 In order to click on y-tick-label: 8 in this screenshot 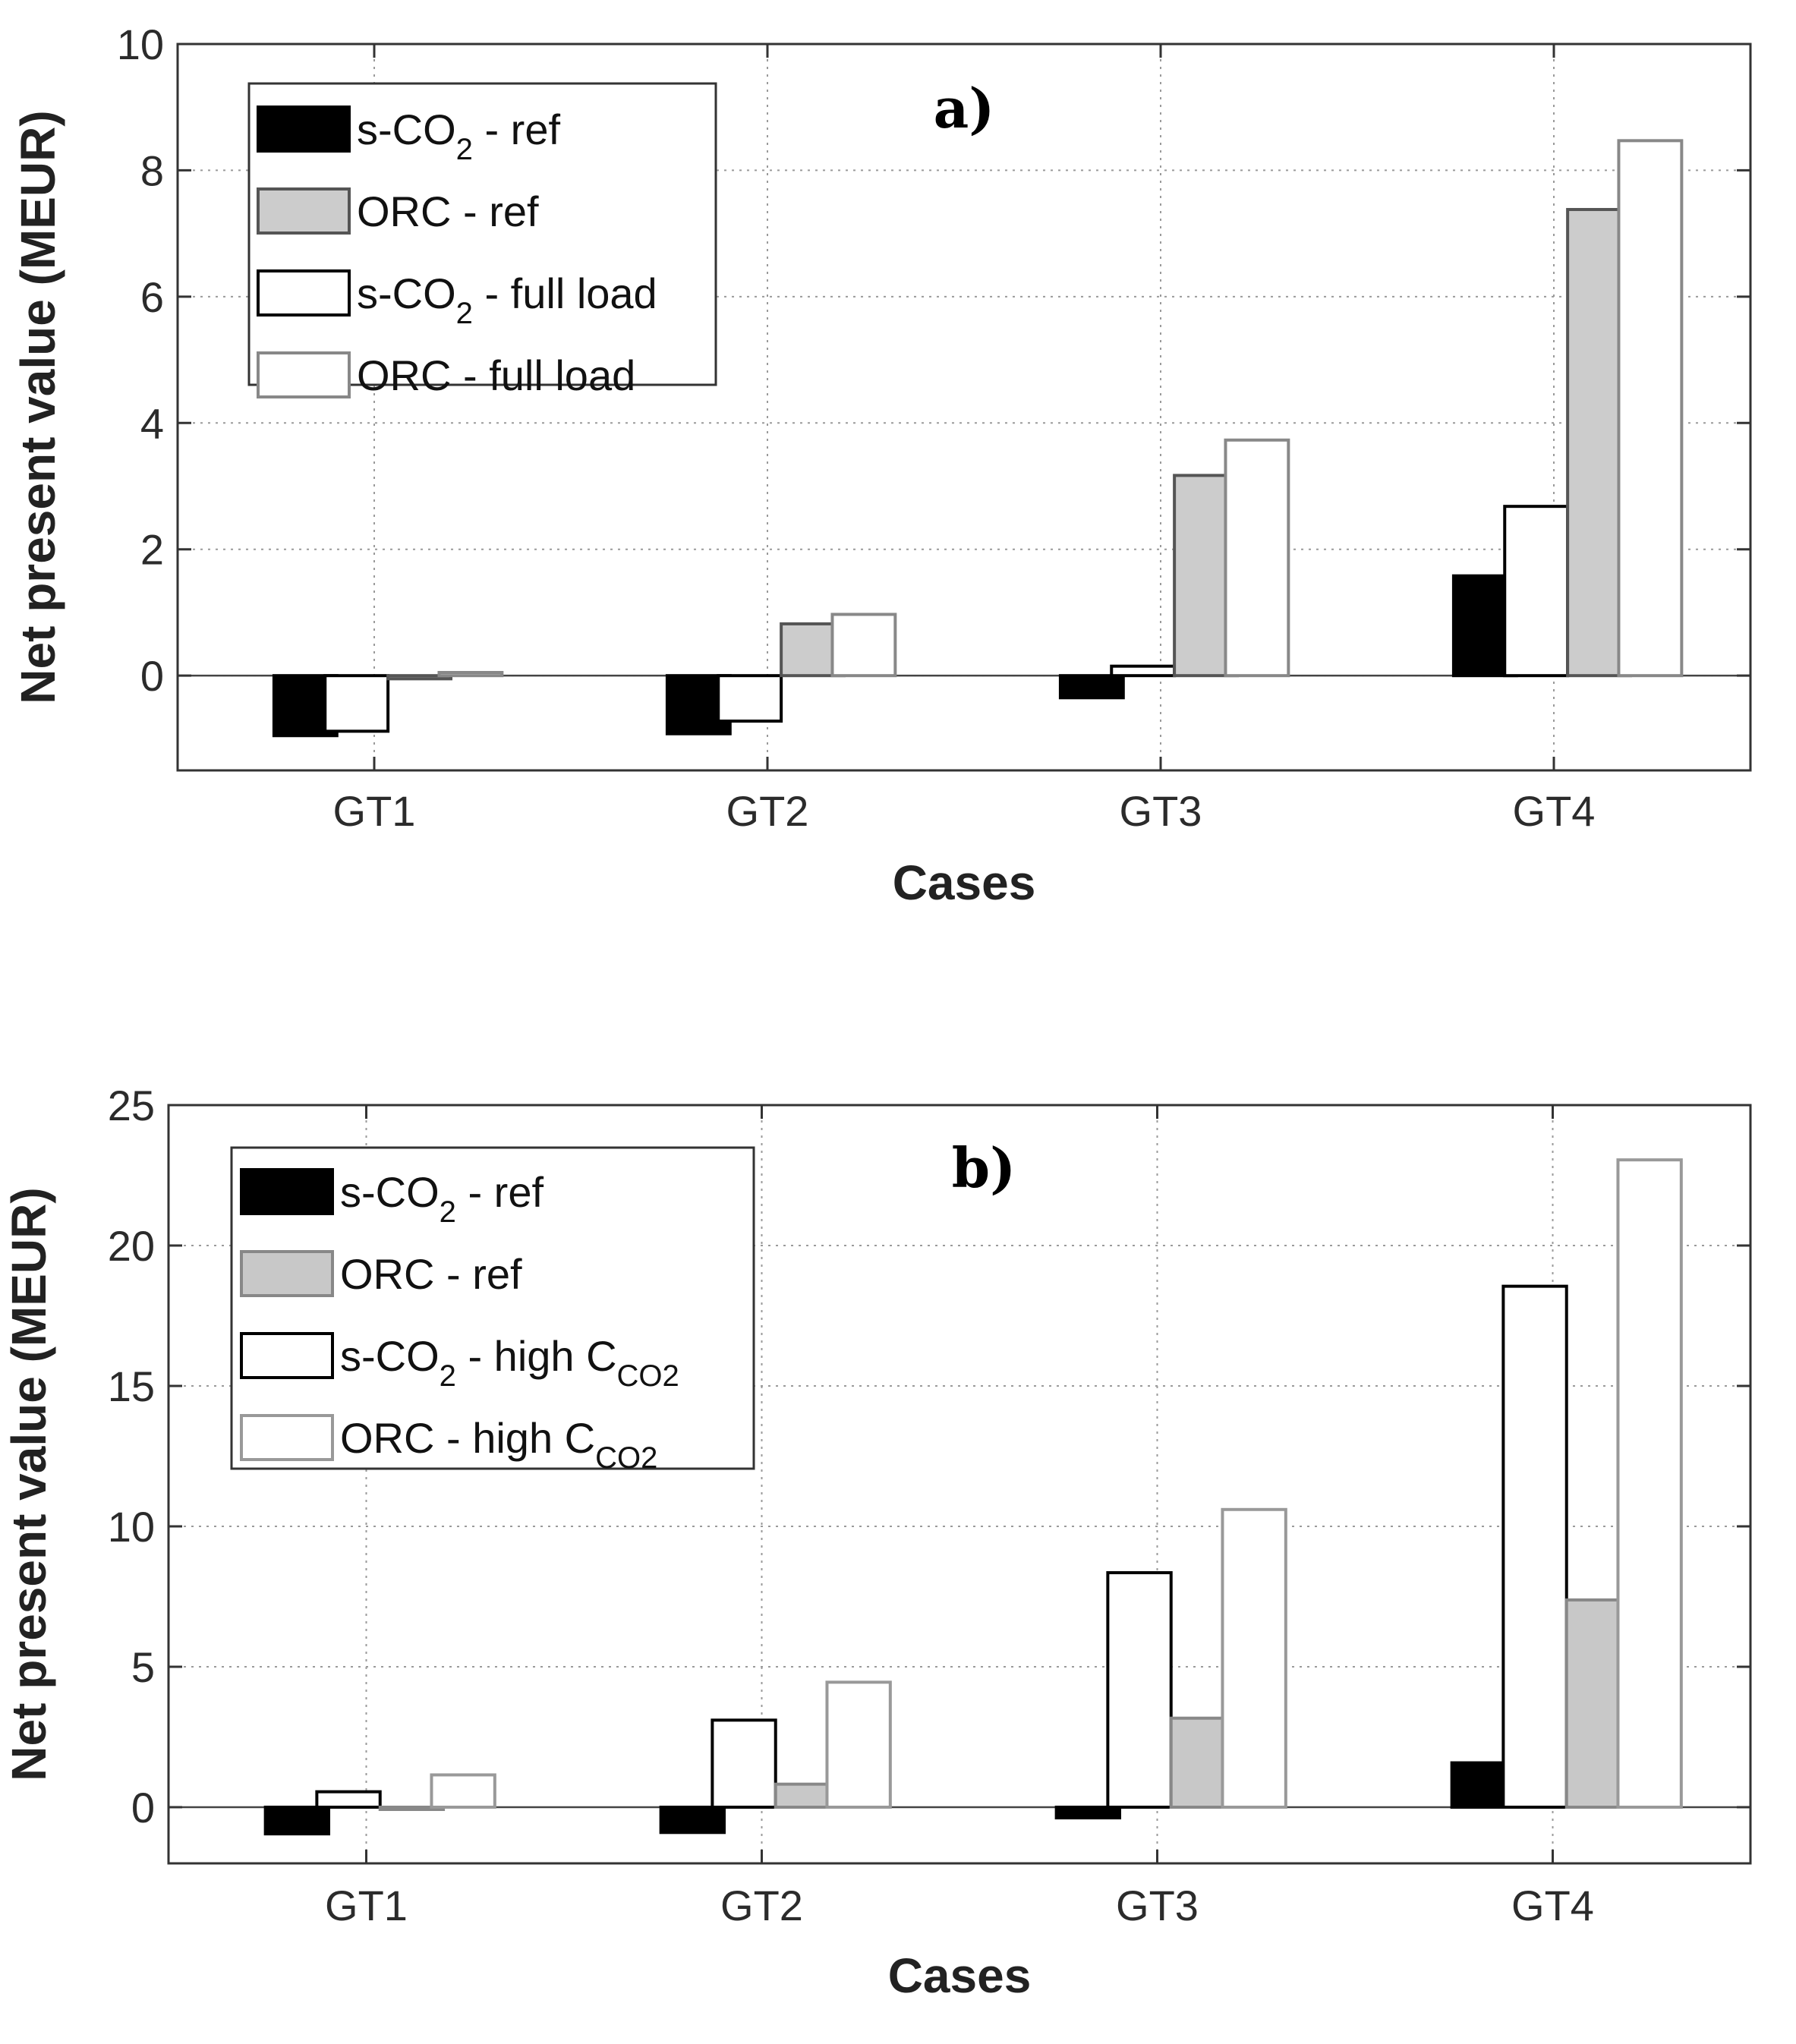, I will do `click(152, 170)`.